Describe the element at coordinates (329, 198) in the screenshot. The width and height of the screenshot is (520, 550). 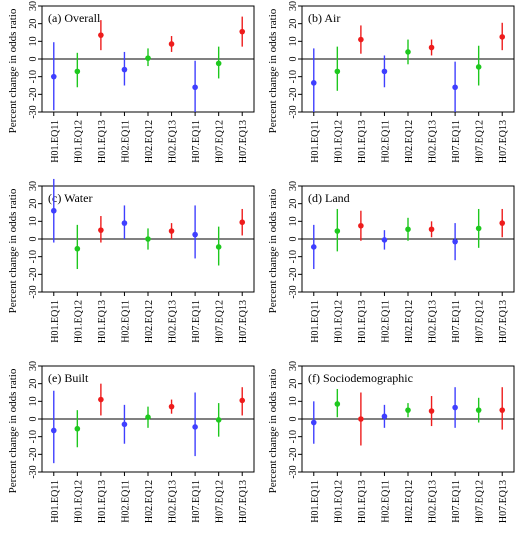
I see `panel-title: (d) Land` at that location.